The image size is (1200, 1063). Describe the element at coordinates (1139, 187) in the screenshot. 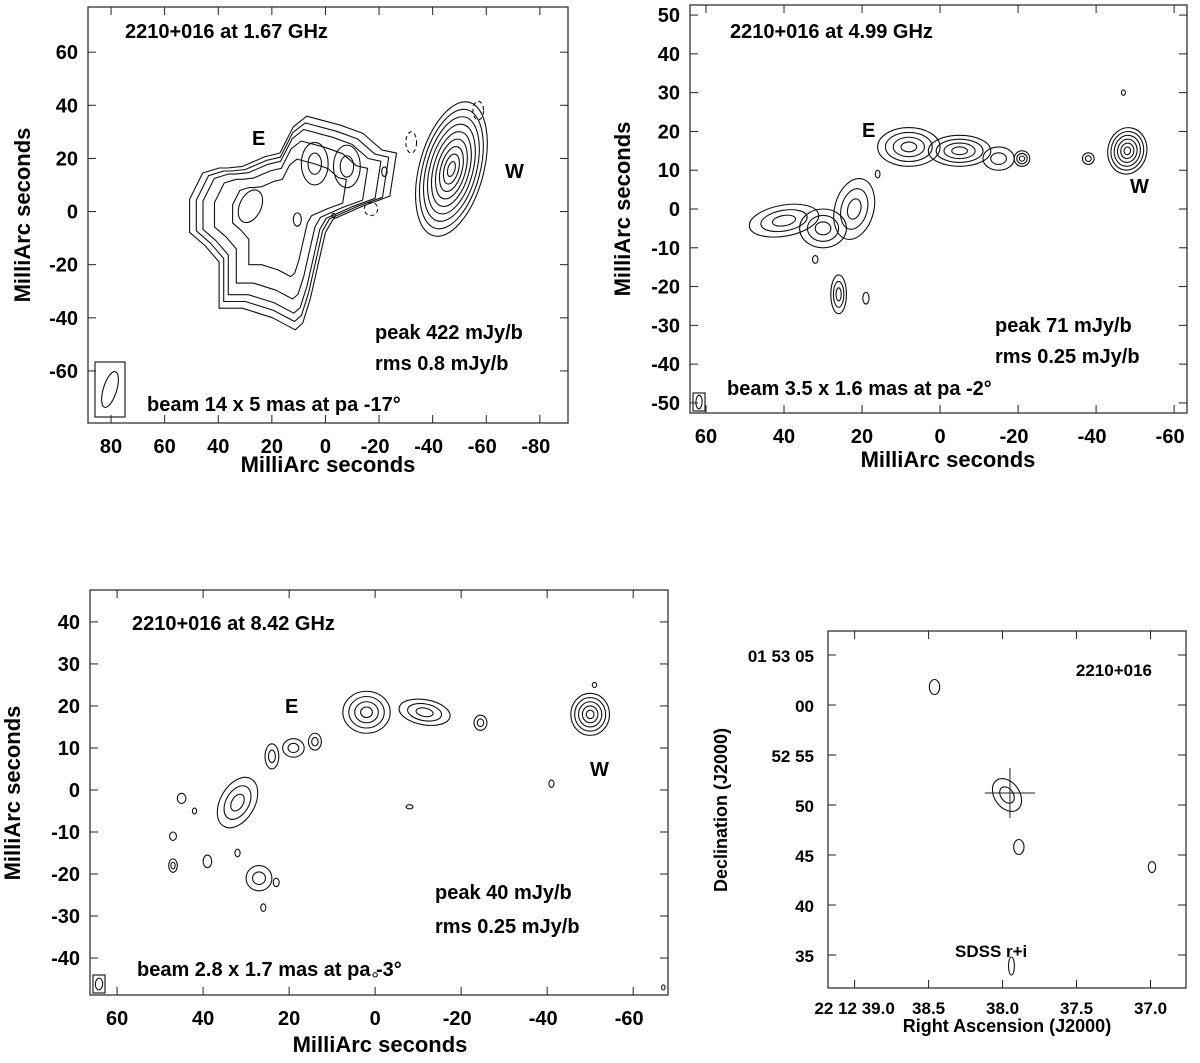

I see `component-label-w: W` at that location.